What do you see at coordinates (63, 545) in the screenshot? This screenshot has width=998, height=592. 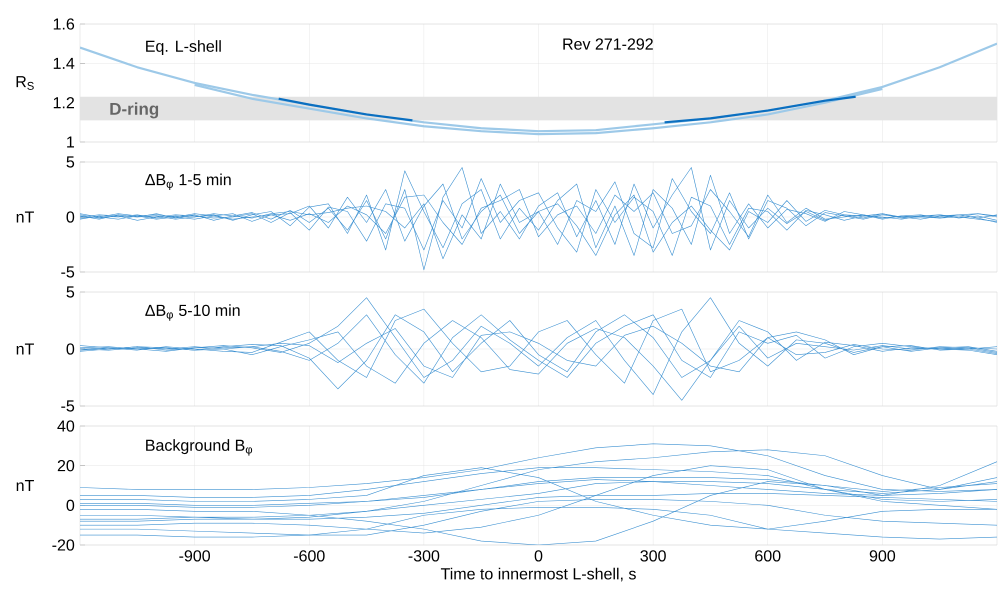 I see `y-tick-label: -20` at bounding box center [63, 545].